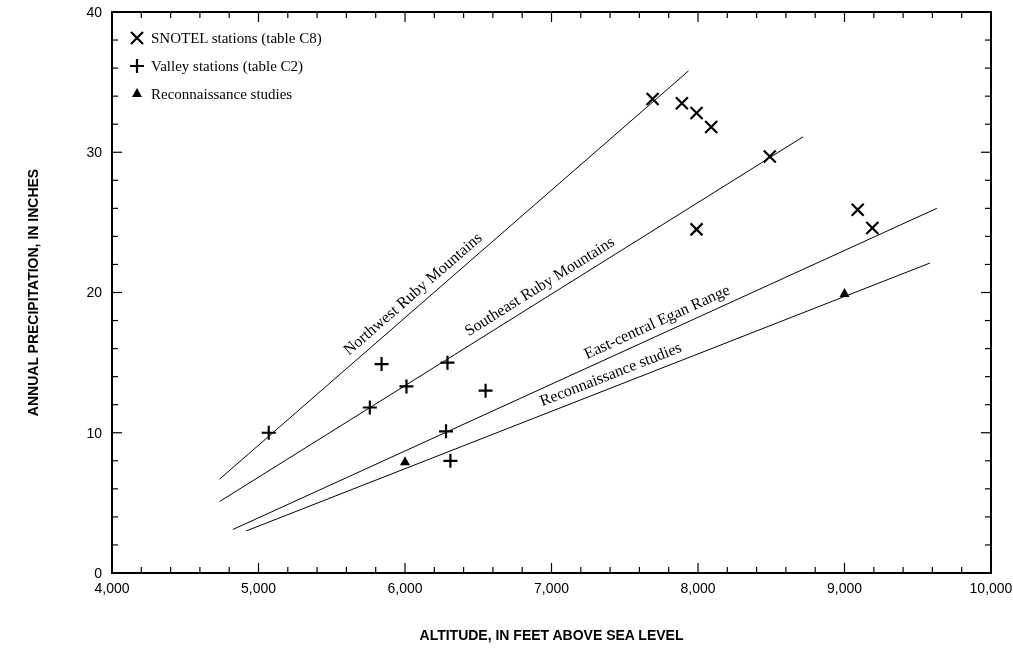 This screenshot has width=1013, height=655. Describe the element at coordinates (227, 67) in the screenshot. I see `legend-label: Valley stations (table C2)` at that location.